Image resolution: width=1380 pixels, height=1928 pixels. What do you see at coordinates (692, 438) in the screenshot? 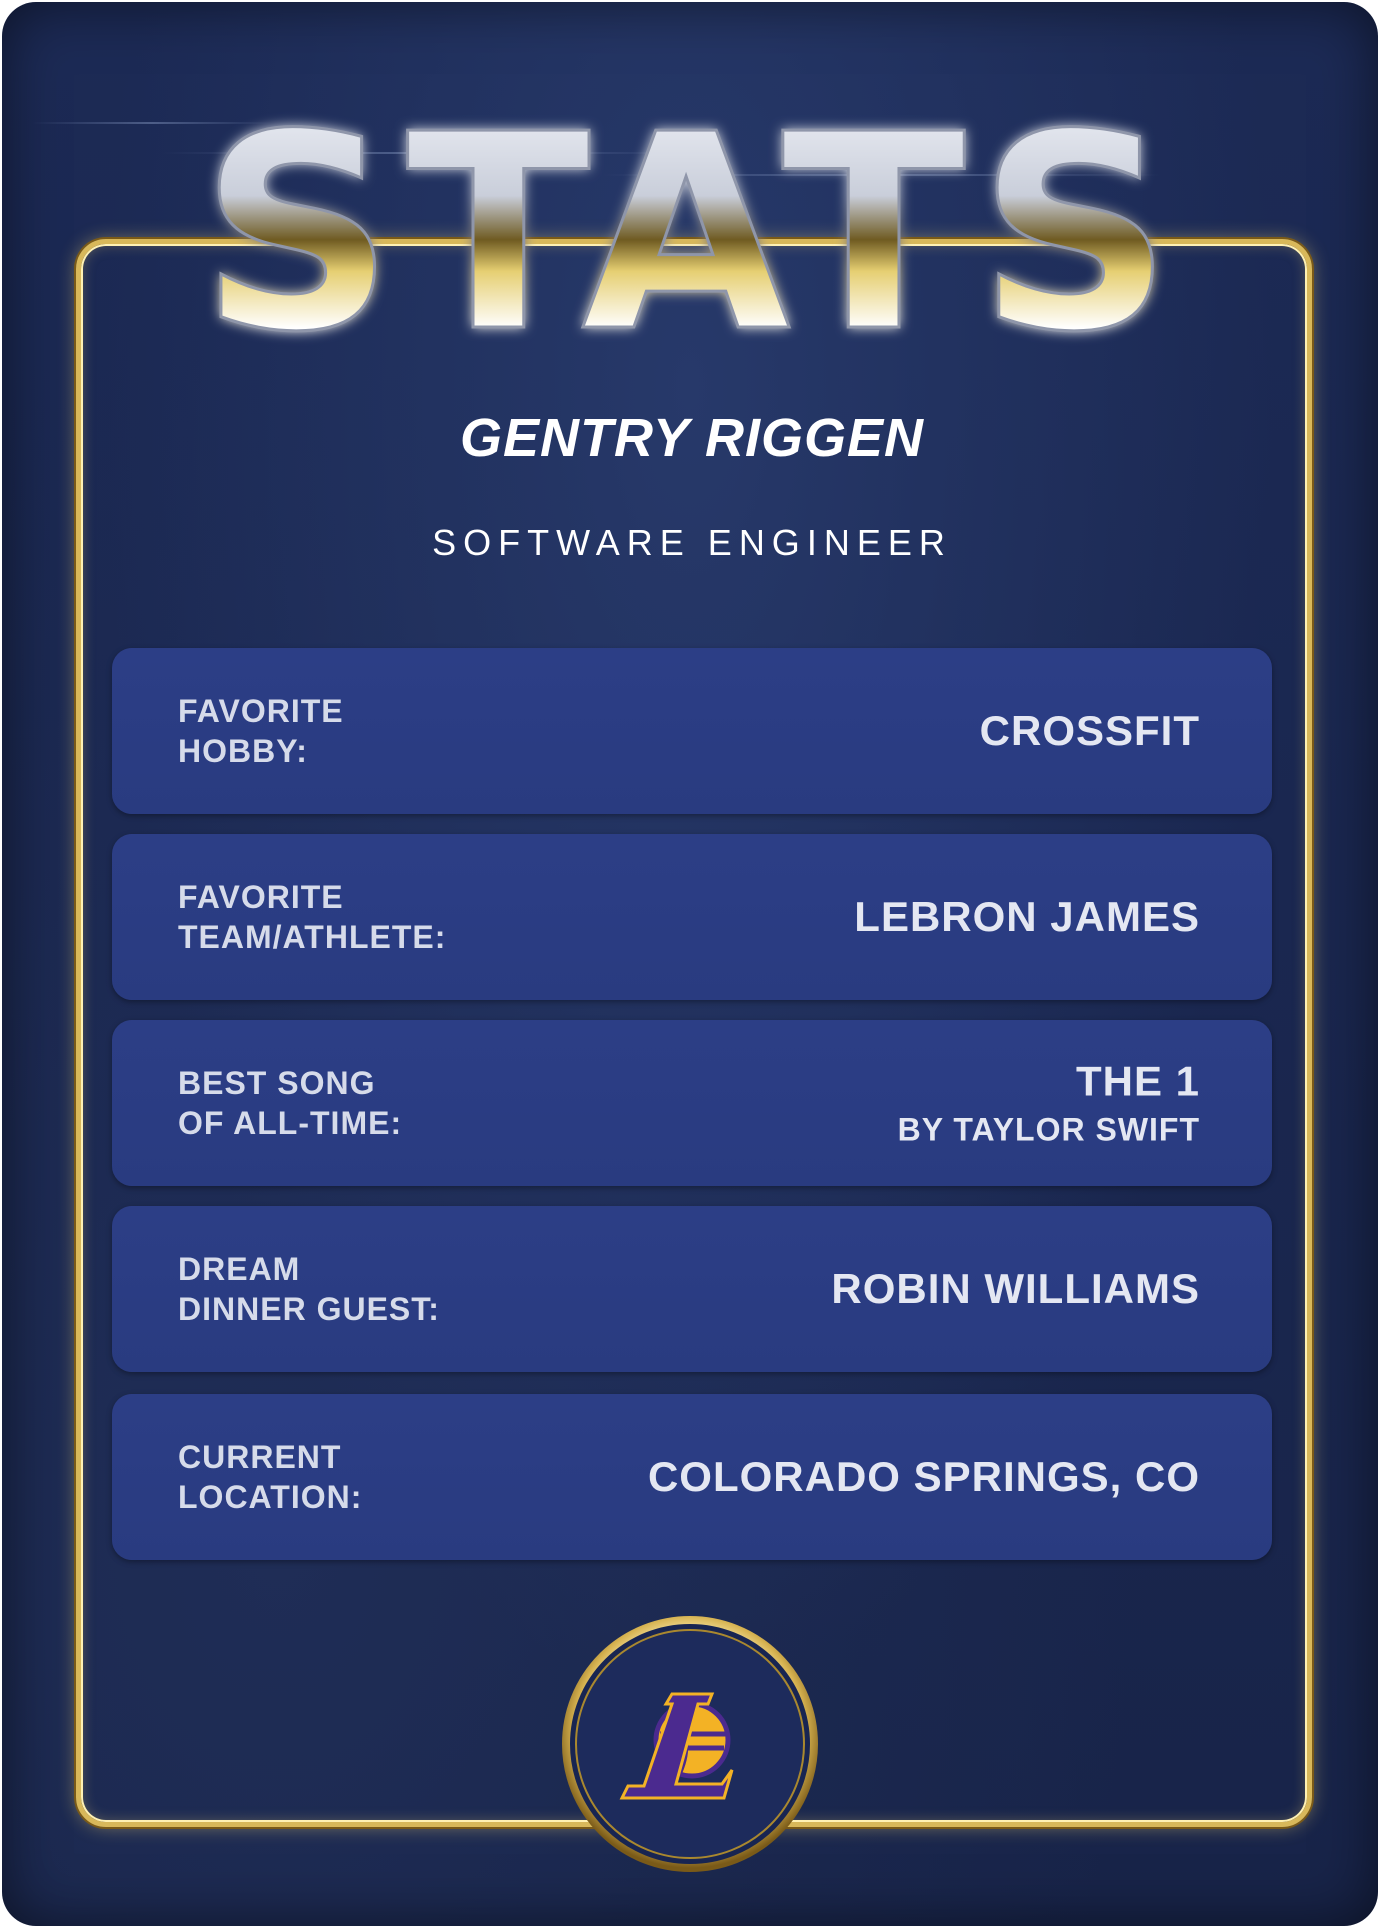
I see `person-name: GENTRY RIGGEN` at bounding box center [692, 438].